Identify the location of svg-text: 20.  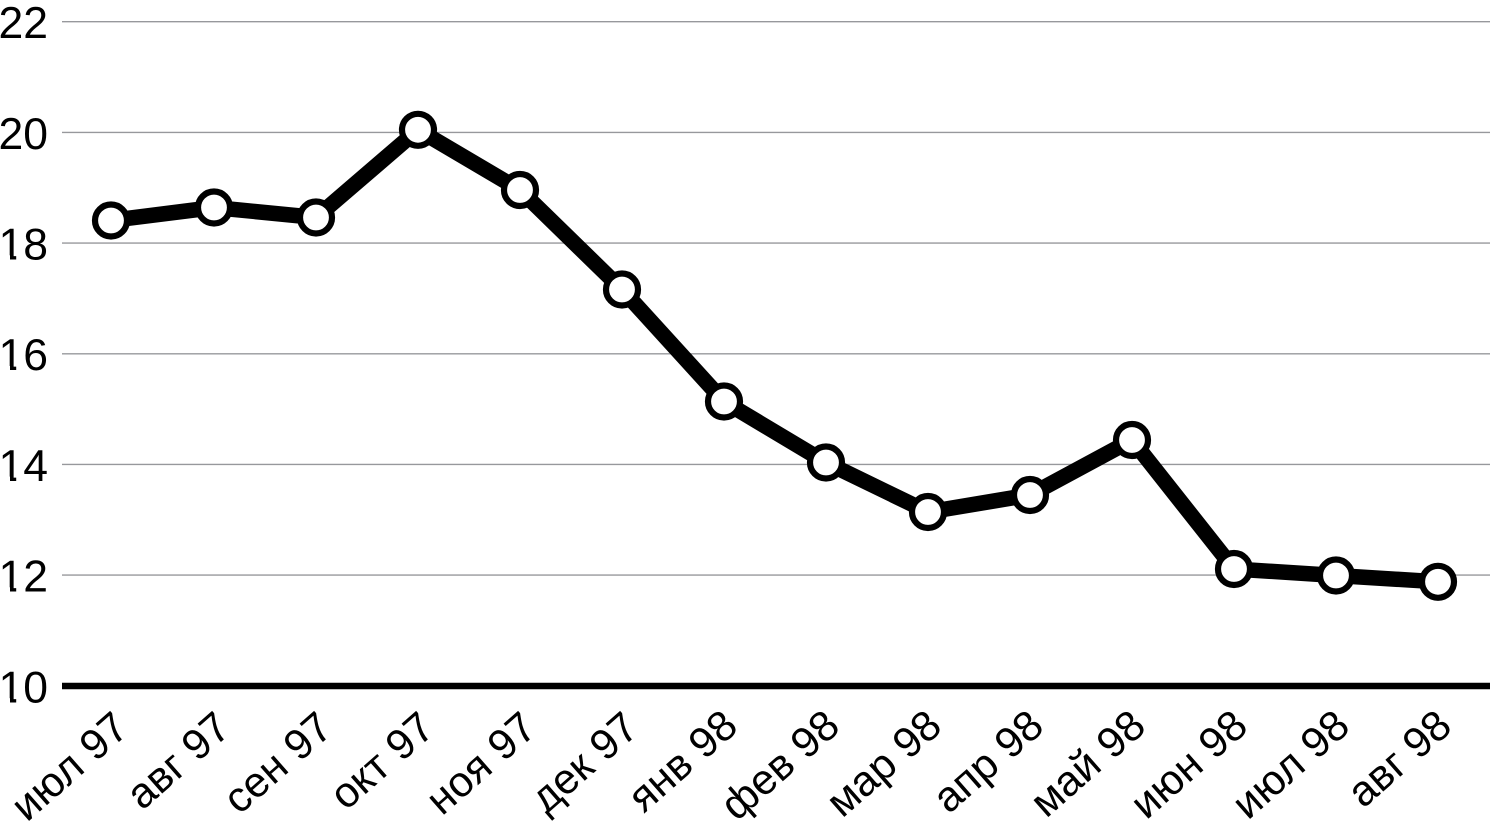
(24, 134).